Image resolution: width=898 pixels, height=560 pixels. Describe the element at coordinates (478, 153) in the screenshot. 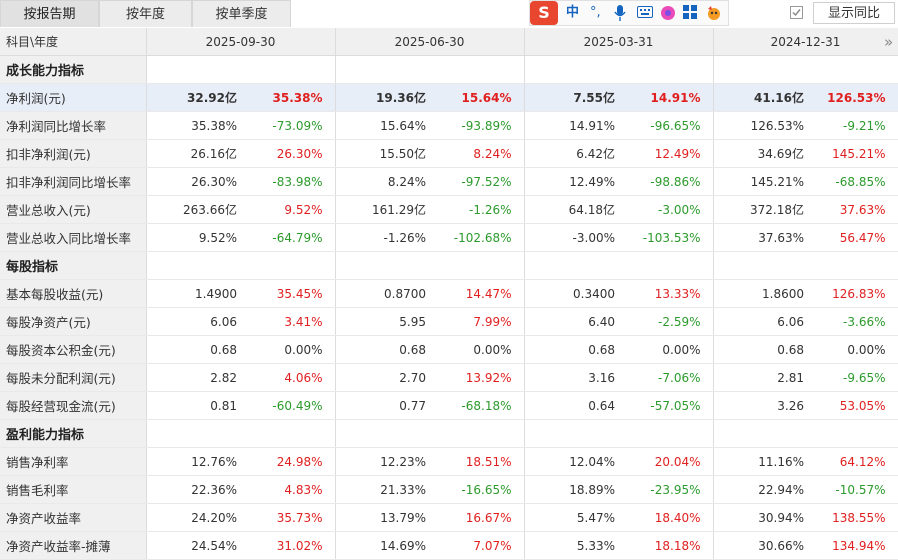

I see `yoy-cell: 8.24%` at that location.